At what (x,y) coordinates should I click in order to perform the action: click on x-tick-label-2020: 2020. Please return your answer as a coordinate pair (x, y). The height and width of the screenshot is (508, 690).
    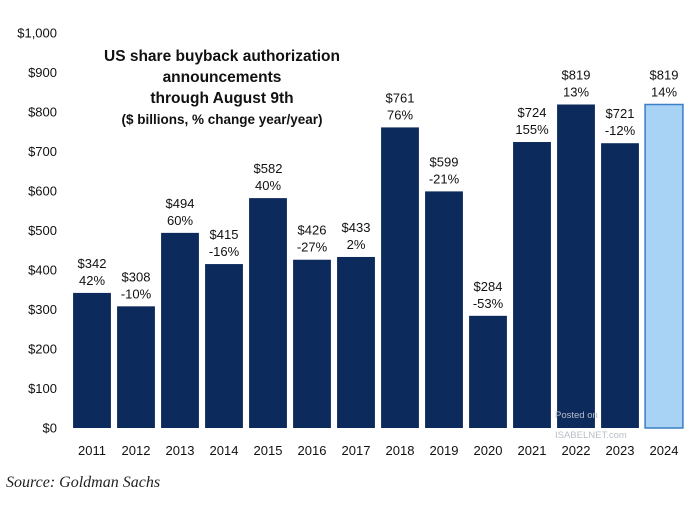
    Looking at the image, I should click on (488, 450).